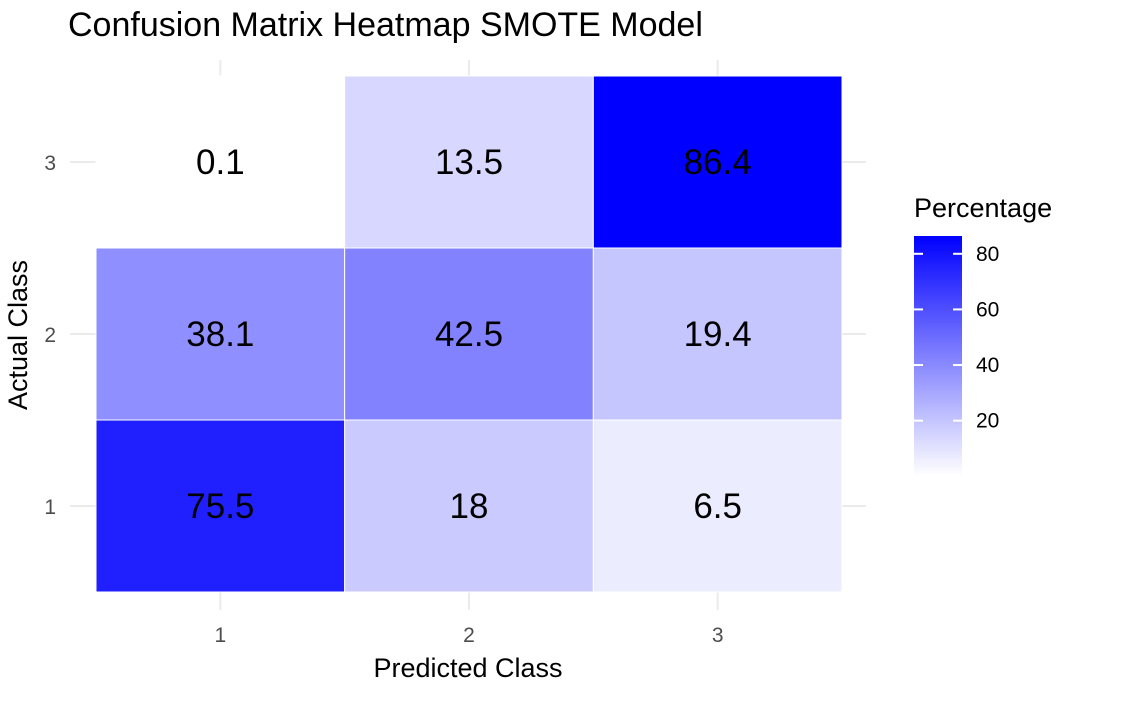 This screenshot has height=714, width=1122. What do you see at coordinates (385, 25) in the screenshot?
I see `chart-title: Confusion Matrix Heatmap SMOTE Model` at bounding box center [385, 25].